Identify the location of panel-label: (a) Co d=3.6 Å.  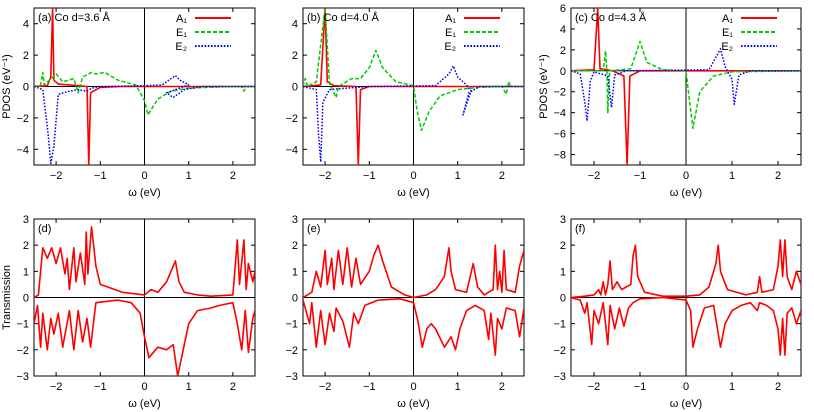
(74, 17).